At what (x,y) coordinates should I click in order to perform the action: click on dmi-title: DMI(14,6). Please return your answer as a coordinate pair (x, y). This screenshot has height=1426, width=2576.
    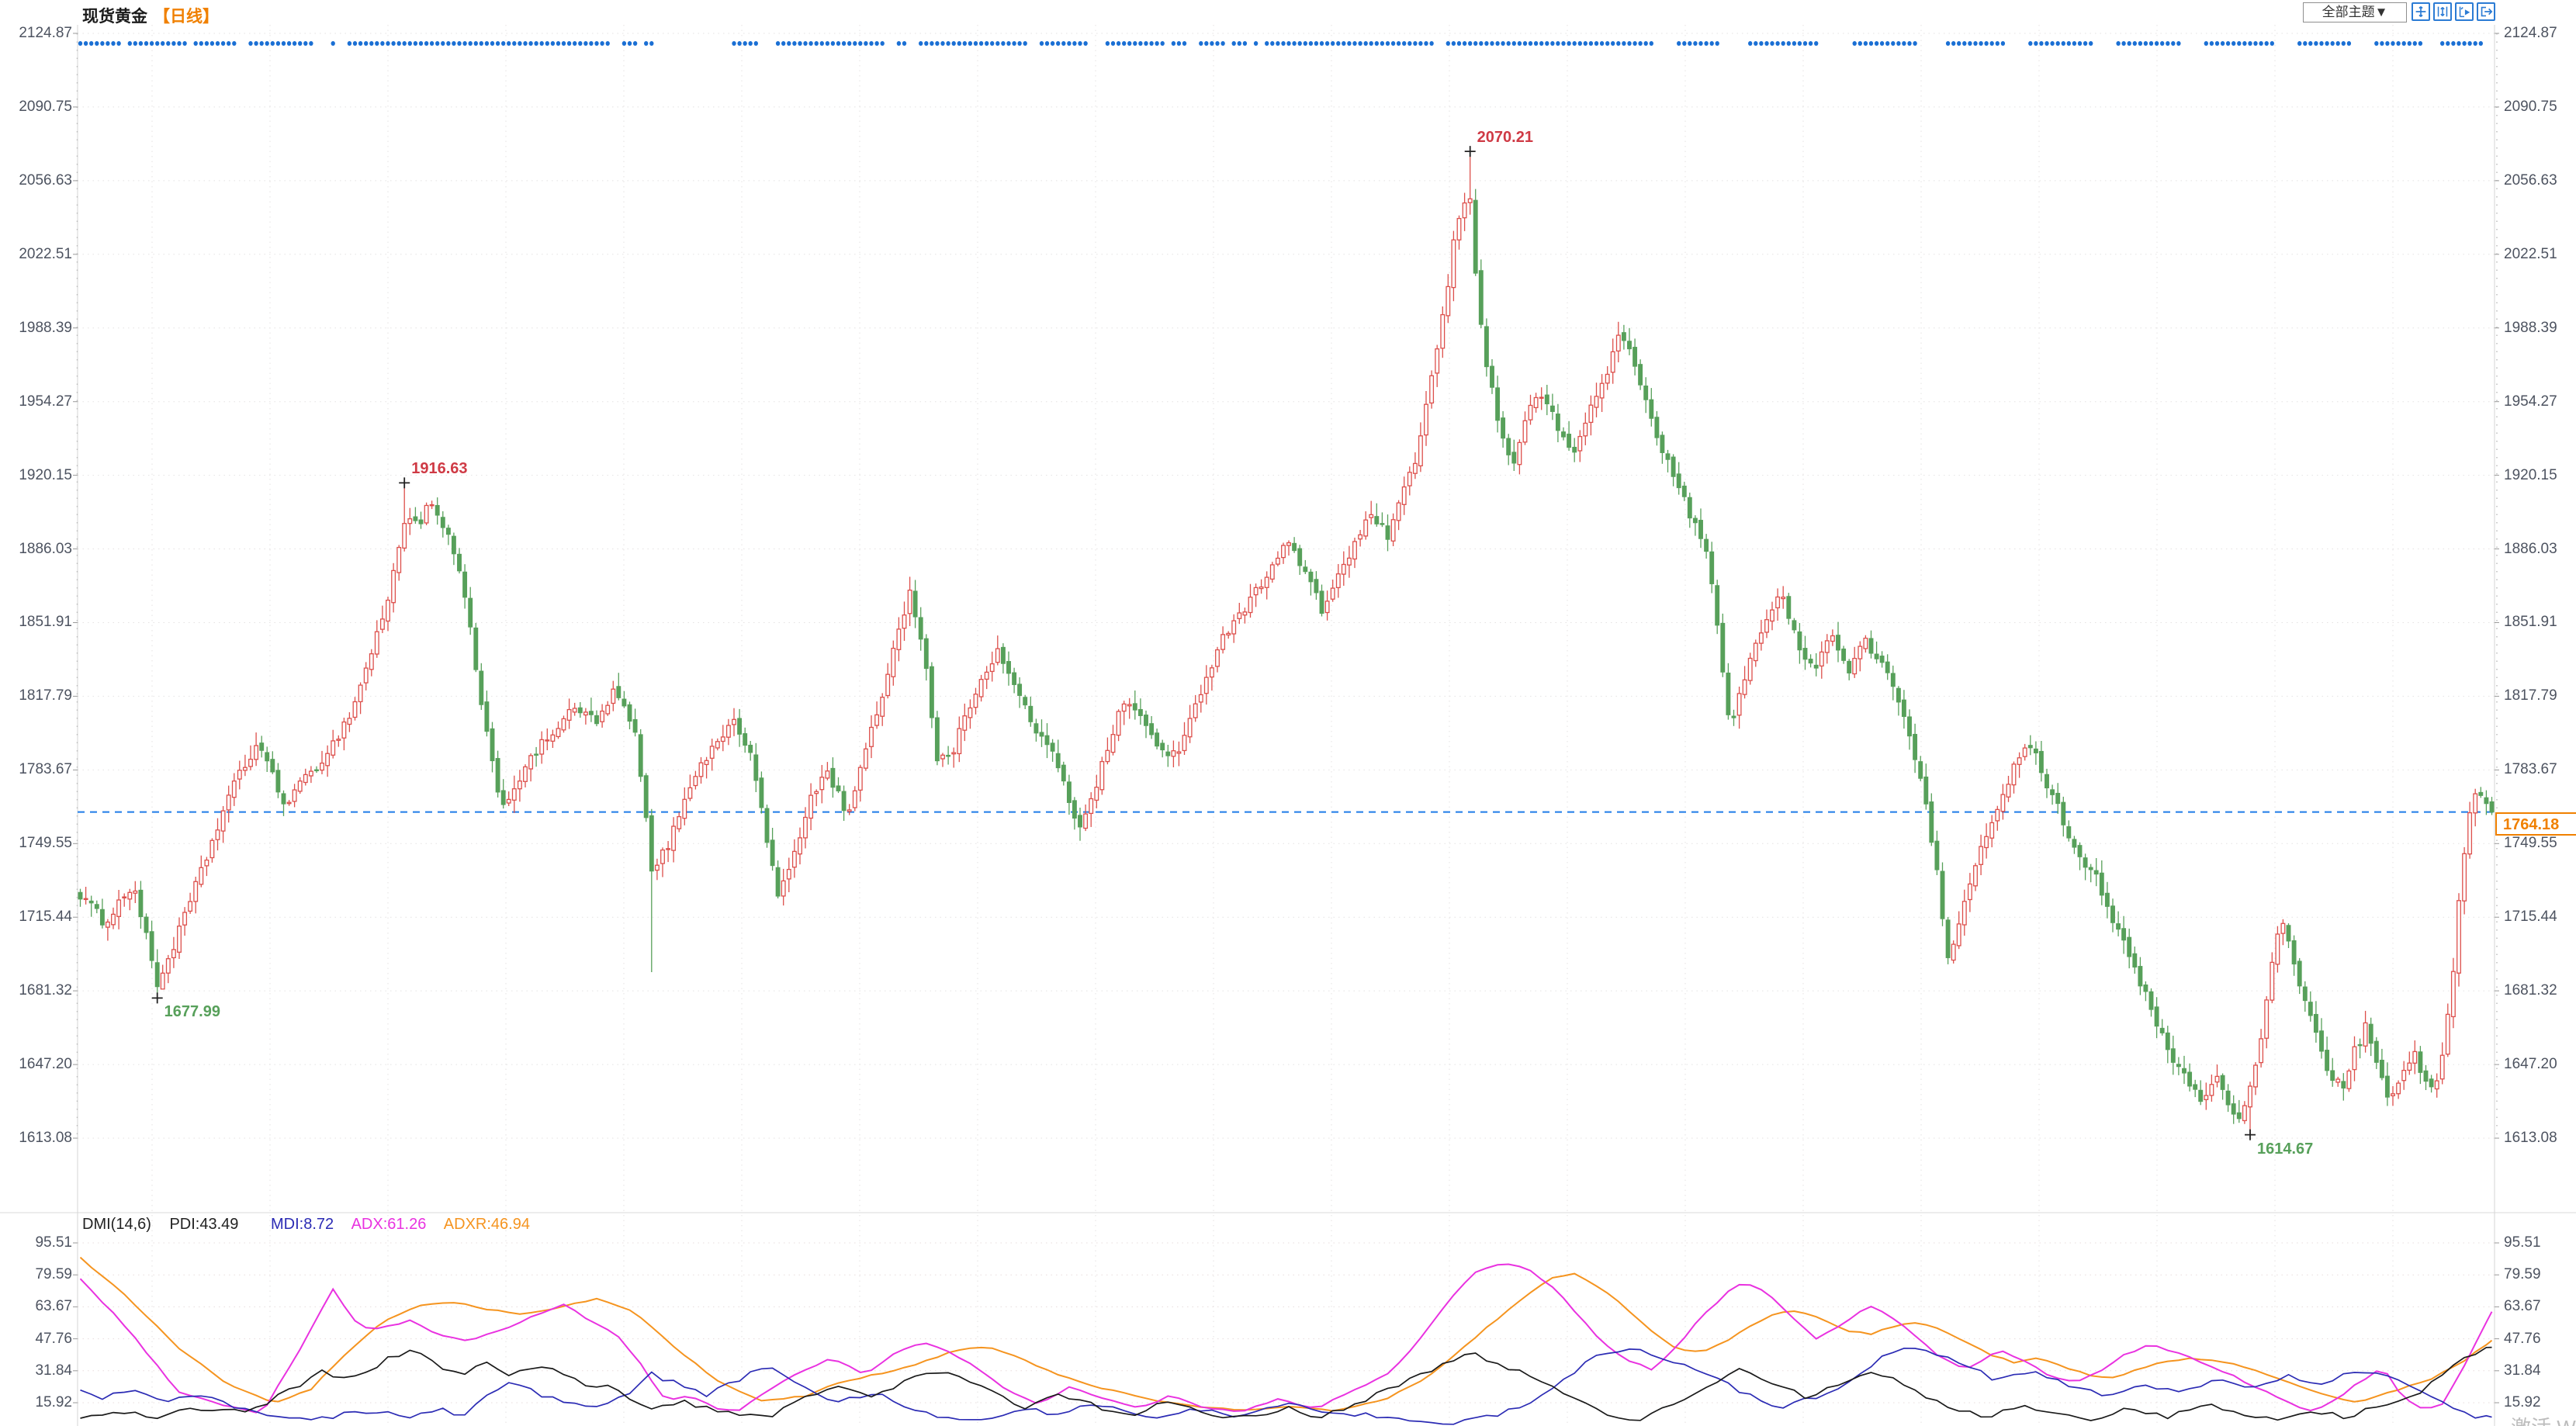
    Looking at the image, I should click on (116, 1224).